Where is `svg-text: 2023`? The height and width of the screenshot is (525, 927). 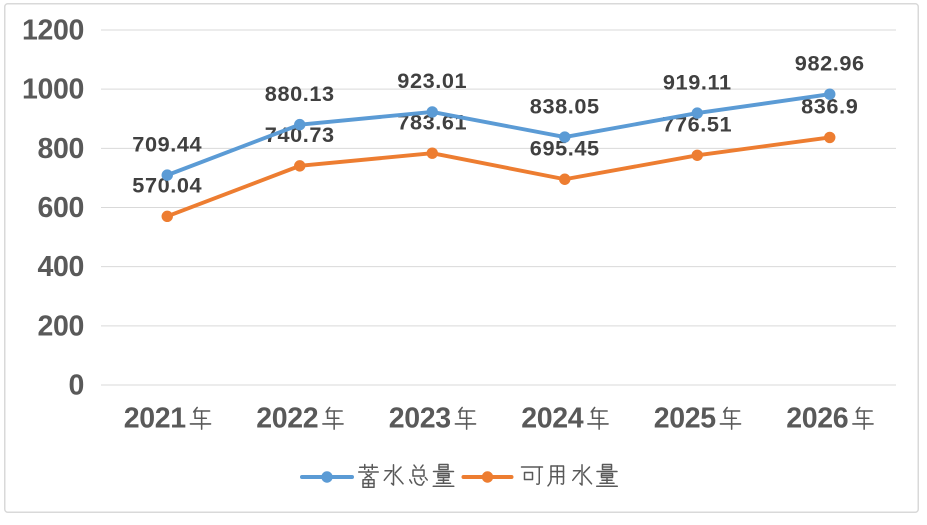 svg-text: 2023 is located at coordinates (420, 418).